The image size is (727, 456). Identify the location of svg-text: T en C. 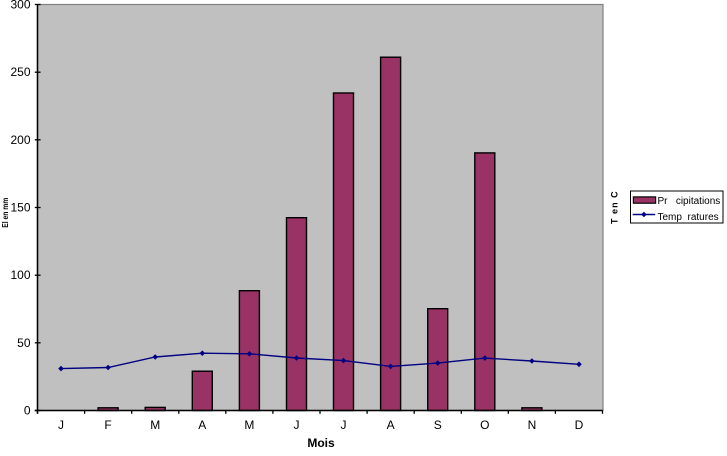
(614, 207).